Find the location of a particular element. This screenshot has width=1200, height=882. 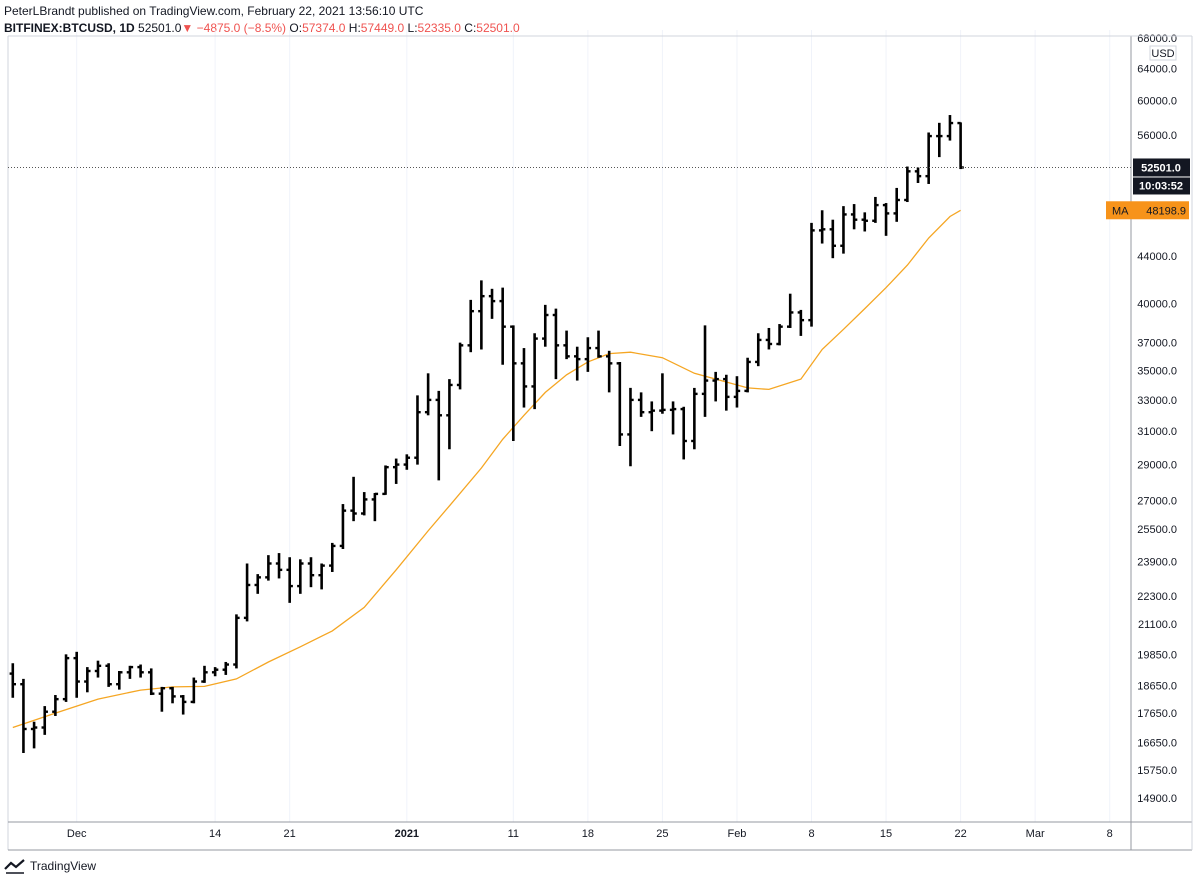

last-price: 52501.0 is located at coordinates (160, 28).